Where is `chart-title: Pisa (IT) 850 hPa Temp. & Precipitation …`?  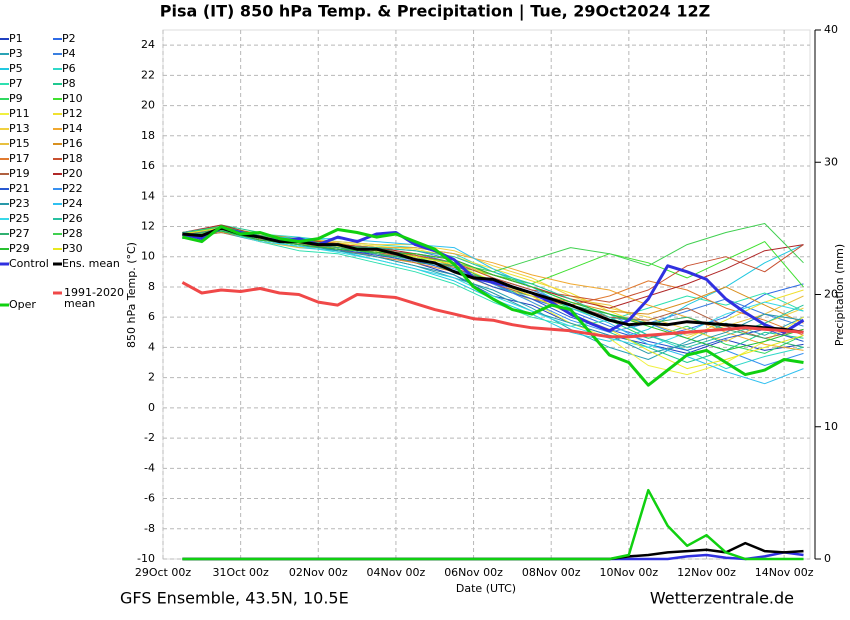
chart-title: Pisa (IT) 850 hPa Temp. & Precipitation … is located at coordinates (435, 12).